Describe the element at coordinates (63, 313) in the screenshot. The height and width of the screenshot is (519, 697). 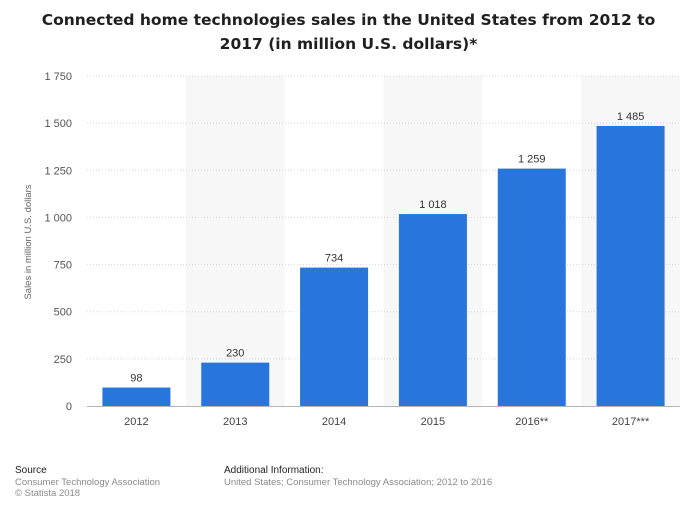
I see `y-tick-label: 500` at that location.